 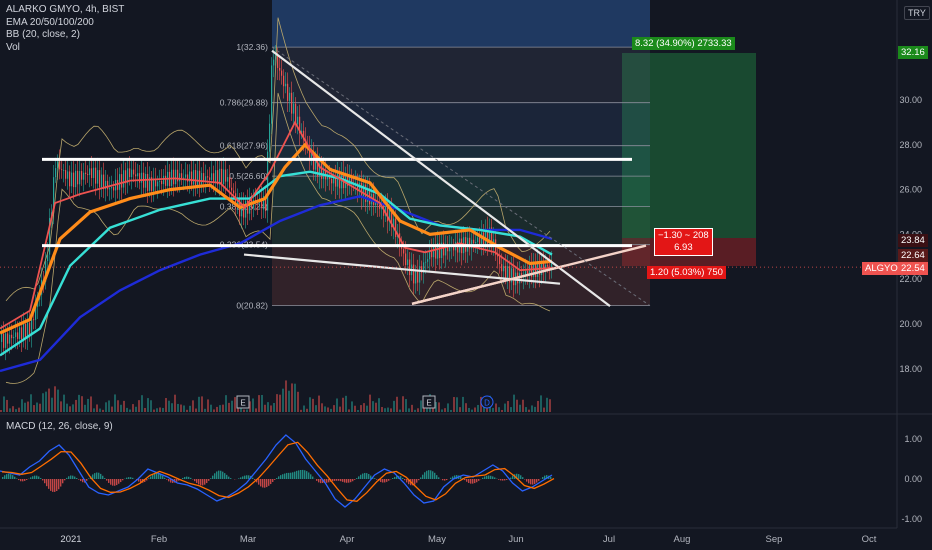 What do you see at coordinates (50, 22) in the screenshot?
I see `ema-indicator-label: EMA 20/50/100/200` at bounding box center [50, 22].